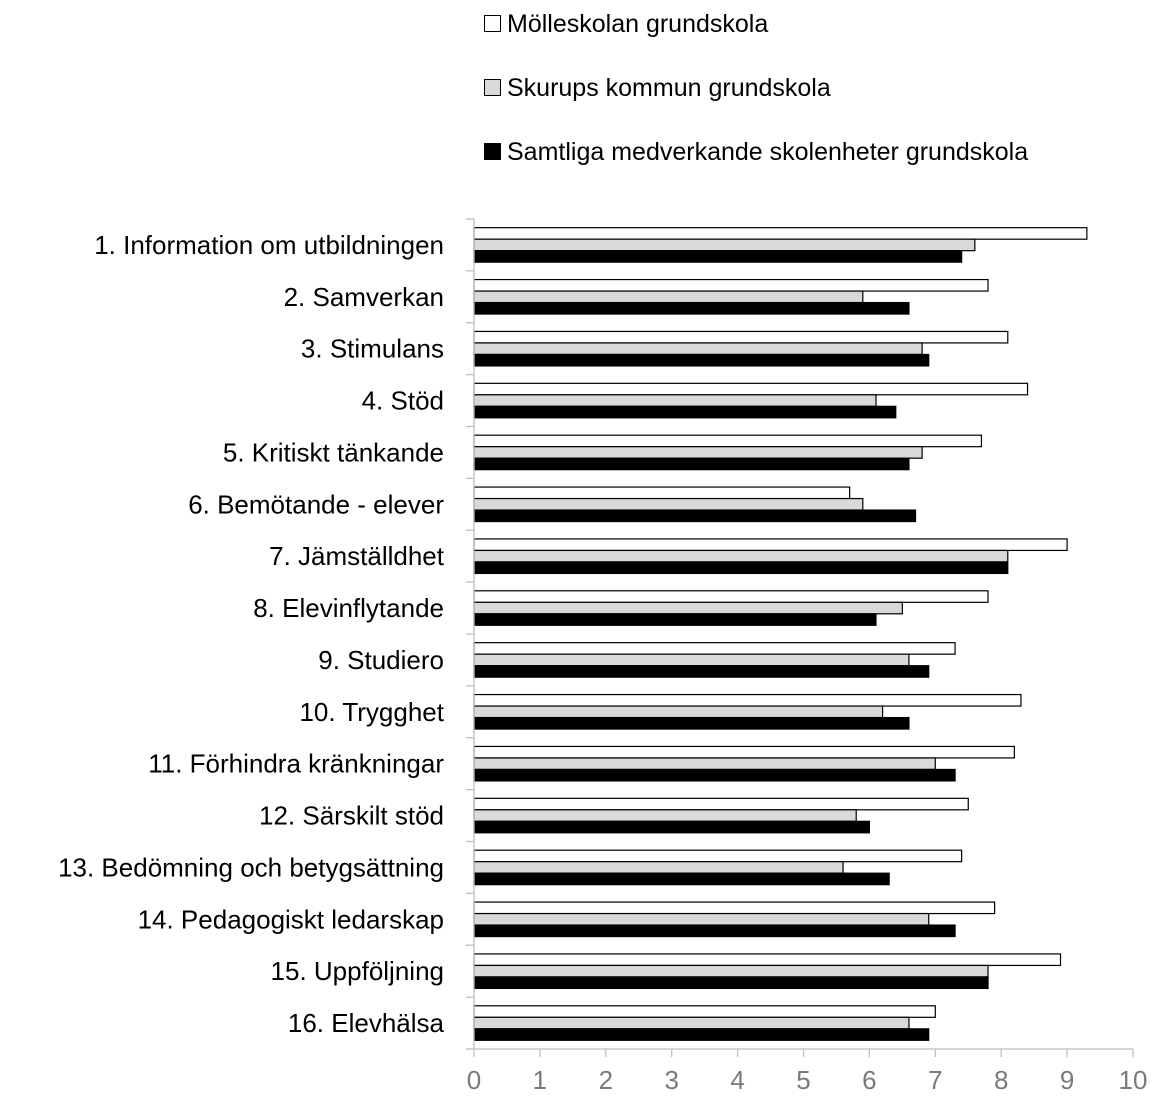  I want to click on category-label-5: 5. Kritiskt tänkande, so click(333, 452).